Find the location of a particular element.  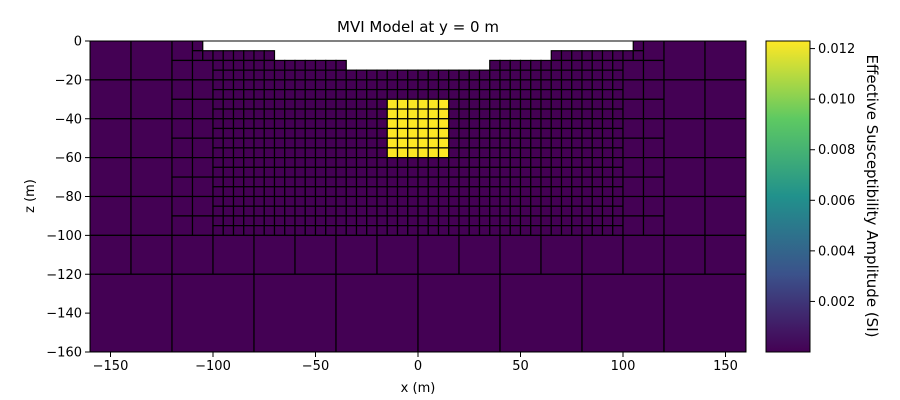

colorbar-tick-label: 0.006 is located at coordinates (836, 201).